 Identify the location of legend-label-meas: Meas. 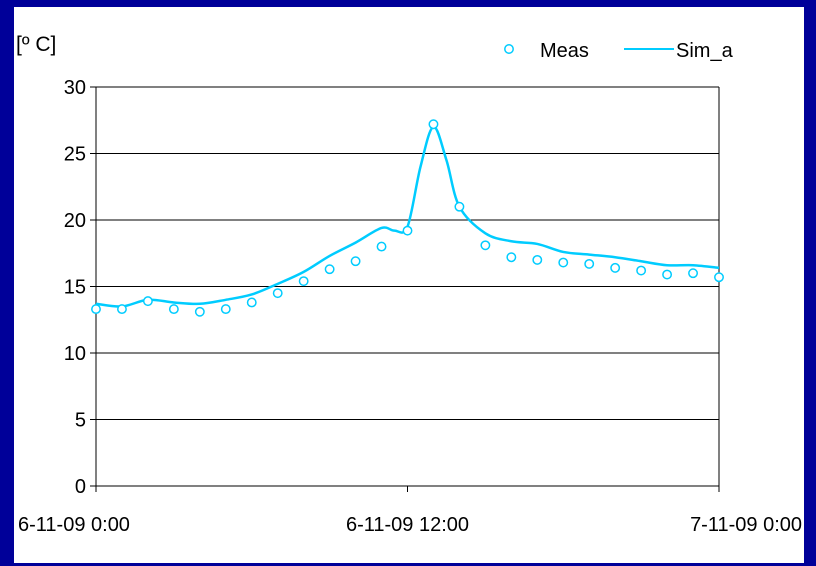
(564, 51).